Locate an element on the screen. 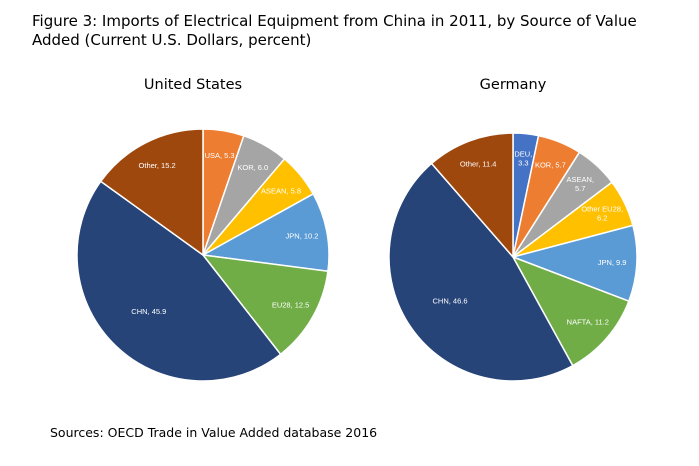 This screenshot has height=466, width=699. slice-label-de-kor: KOR, 5.7 is located at coordinates (550, 165).